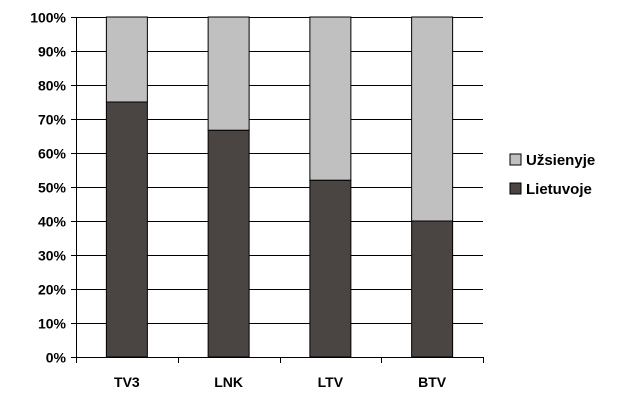  I want to click on bar-ltv-užsienyje, so click(330, 98).